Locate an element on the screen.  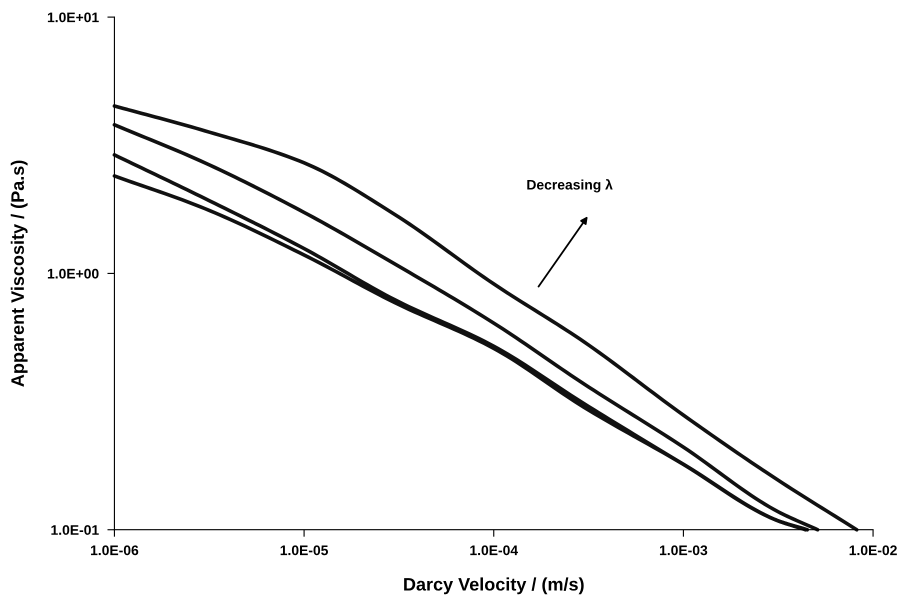
y-tick-label: 1.0E+01 is located at coordinates (73, 17).